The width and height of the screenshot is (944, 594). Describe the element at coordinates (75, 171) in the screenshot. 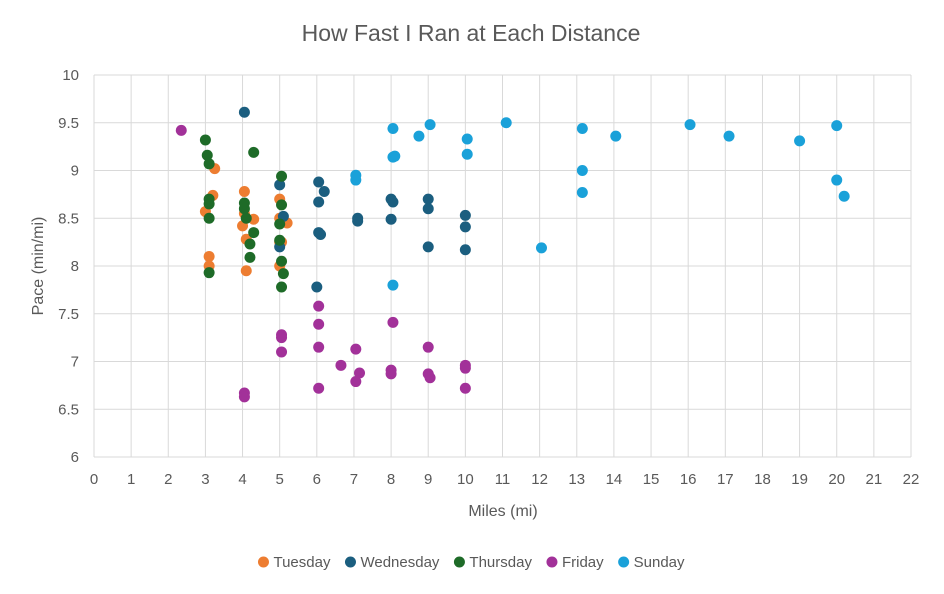

I see `y-tick-label: 9` at that location.